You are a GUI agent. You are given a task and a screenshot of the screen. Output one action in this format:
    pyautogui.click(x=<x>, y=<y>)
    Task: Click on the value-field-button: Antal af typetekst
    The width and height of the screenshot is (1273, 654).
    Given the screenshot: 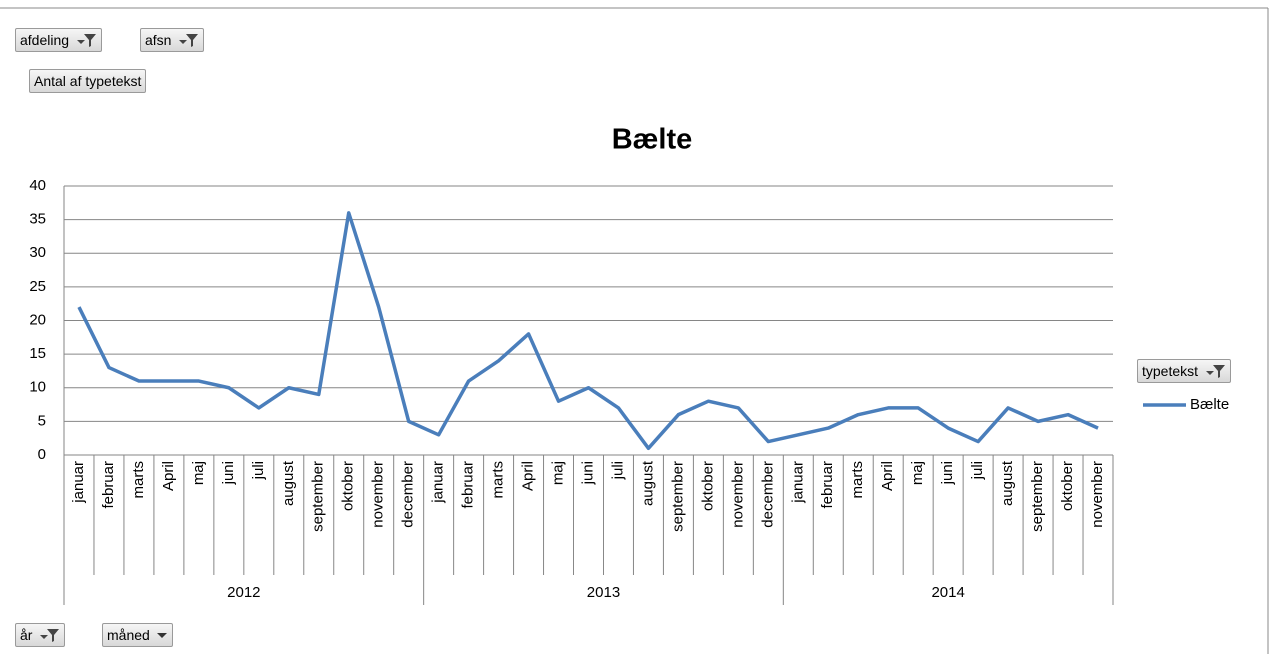 What is the action you would take?
    pyautogui.click(x=88, y=81)
    